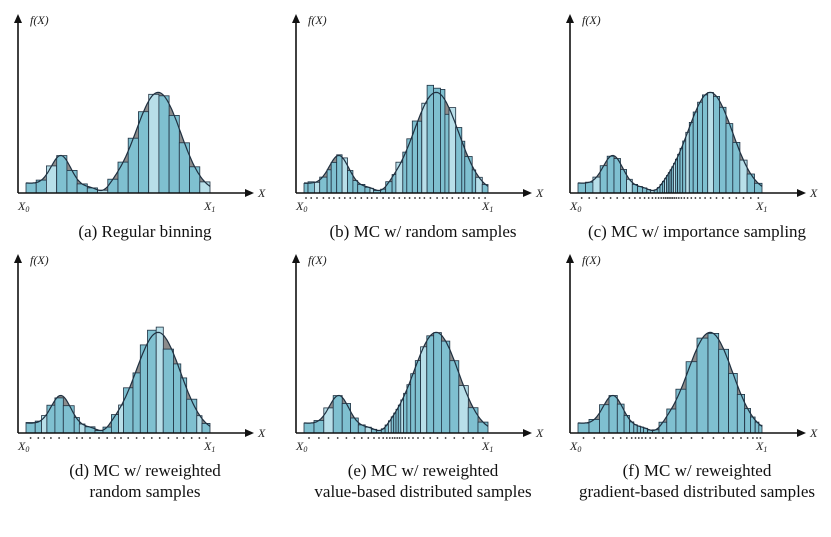  Describe the element at coordinates (570, 18) in the screenshot. I see `y-axis-arrow` at that location.